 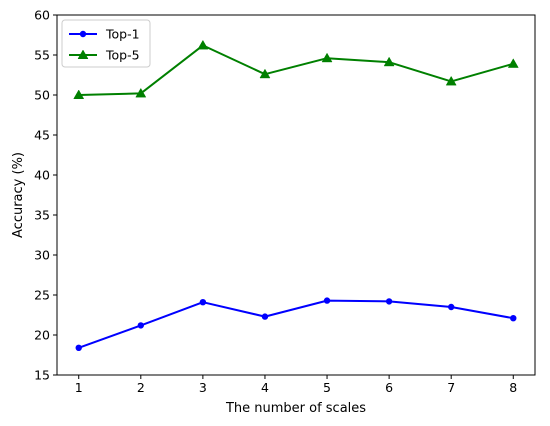 I want to click on legend-item: Top-5, so click(x=104, y=55).